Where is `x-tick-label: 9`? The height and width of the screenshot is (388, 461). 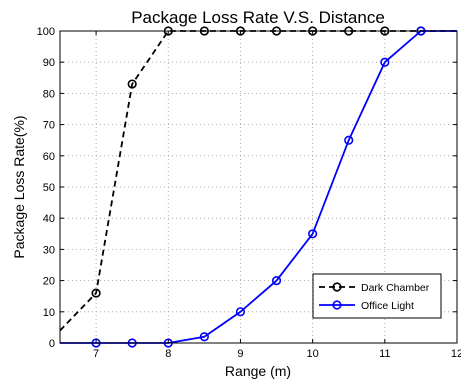 x-tick-label: 9 is located at coordinates (240, 354).